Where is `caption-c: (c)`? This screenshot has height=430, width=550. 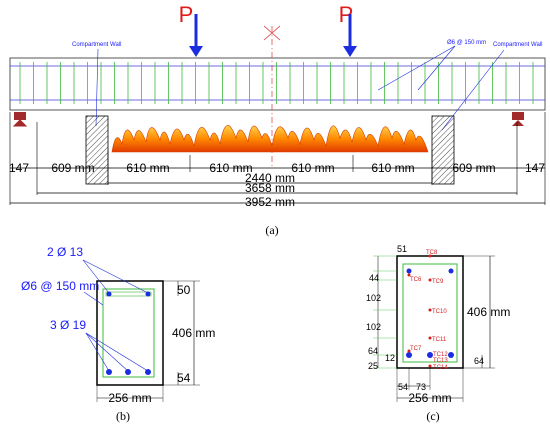
caption-c: (c) is located at coordinates (432, 416).